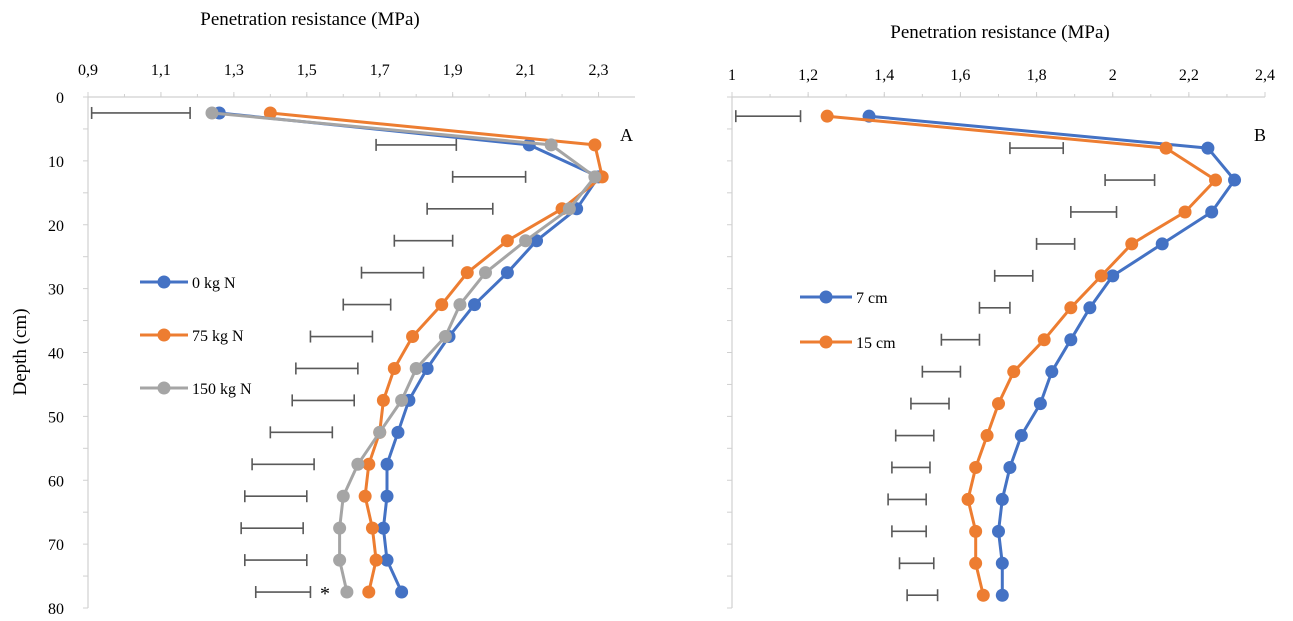 The width and height of the screenshot is (1293, 621). I want to click on y-tick-label-a: 60, so click(56, 481).